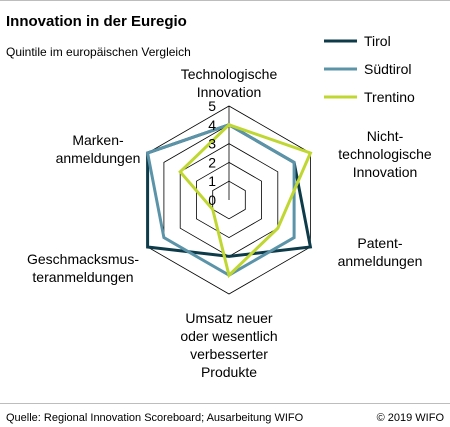 Image resolution: width=450 pixels, height=427 pixels. Describe the element at coordinates (82, 277) in the screenshot. I see `axis-label-4-line-1: teranmeldungen` at that location.